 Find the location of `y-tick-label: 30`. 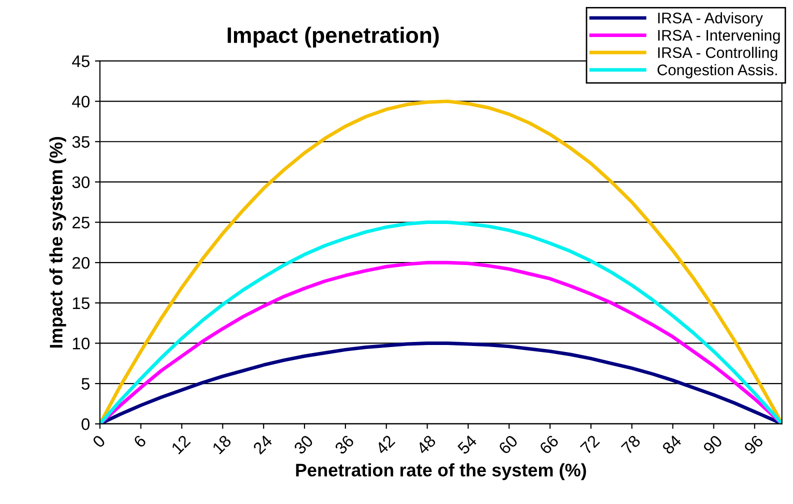

y-tick-label: 30 is located at coordinates (81, 182).